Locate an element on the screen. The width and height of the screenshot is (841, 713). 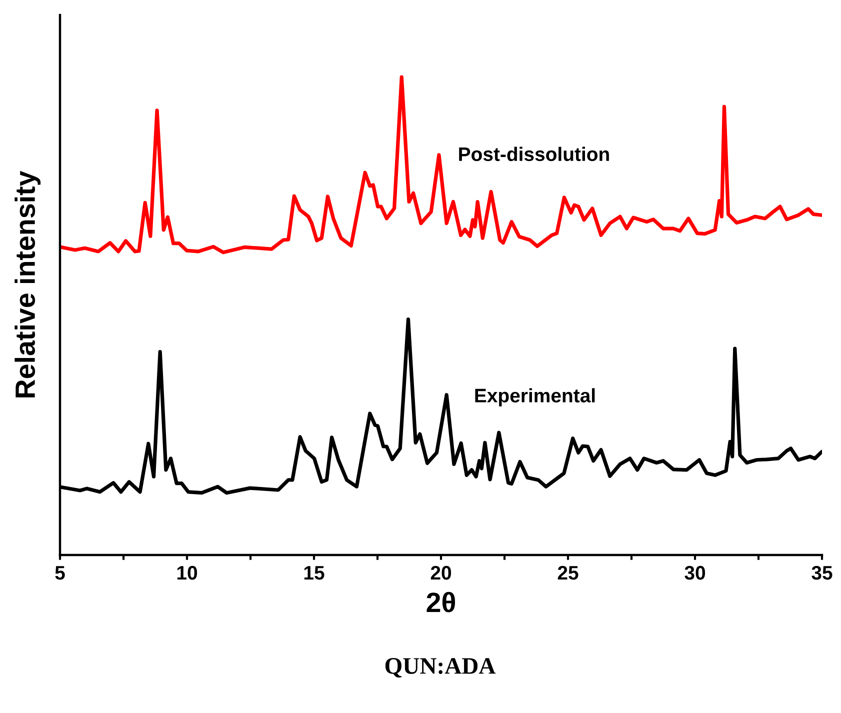
text: QUN:ADA is located at coordinates (440, 668).